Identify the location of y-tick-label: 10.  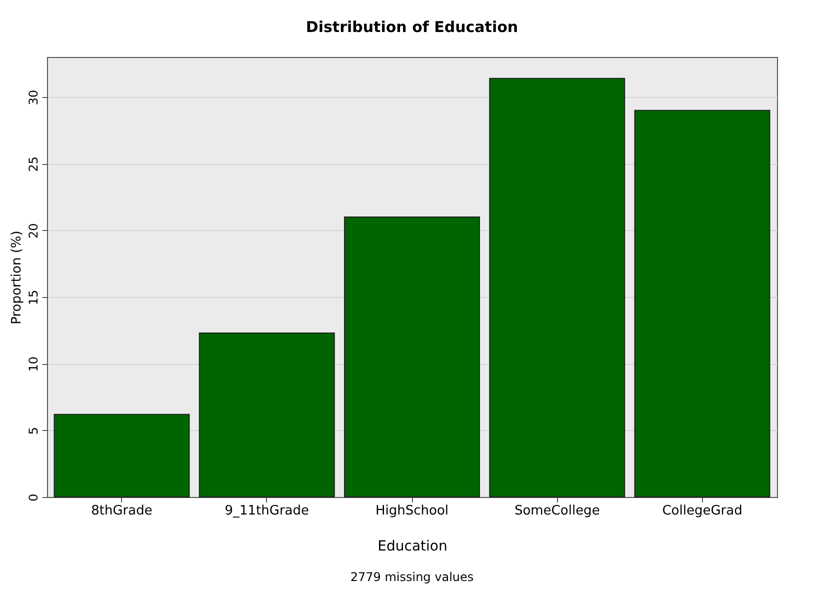
(33, 364).